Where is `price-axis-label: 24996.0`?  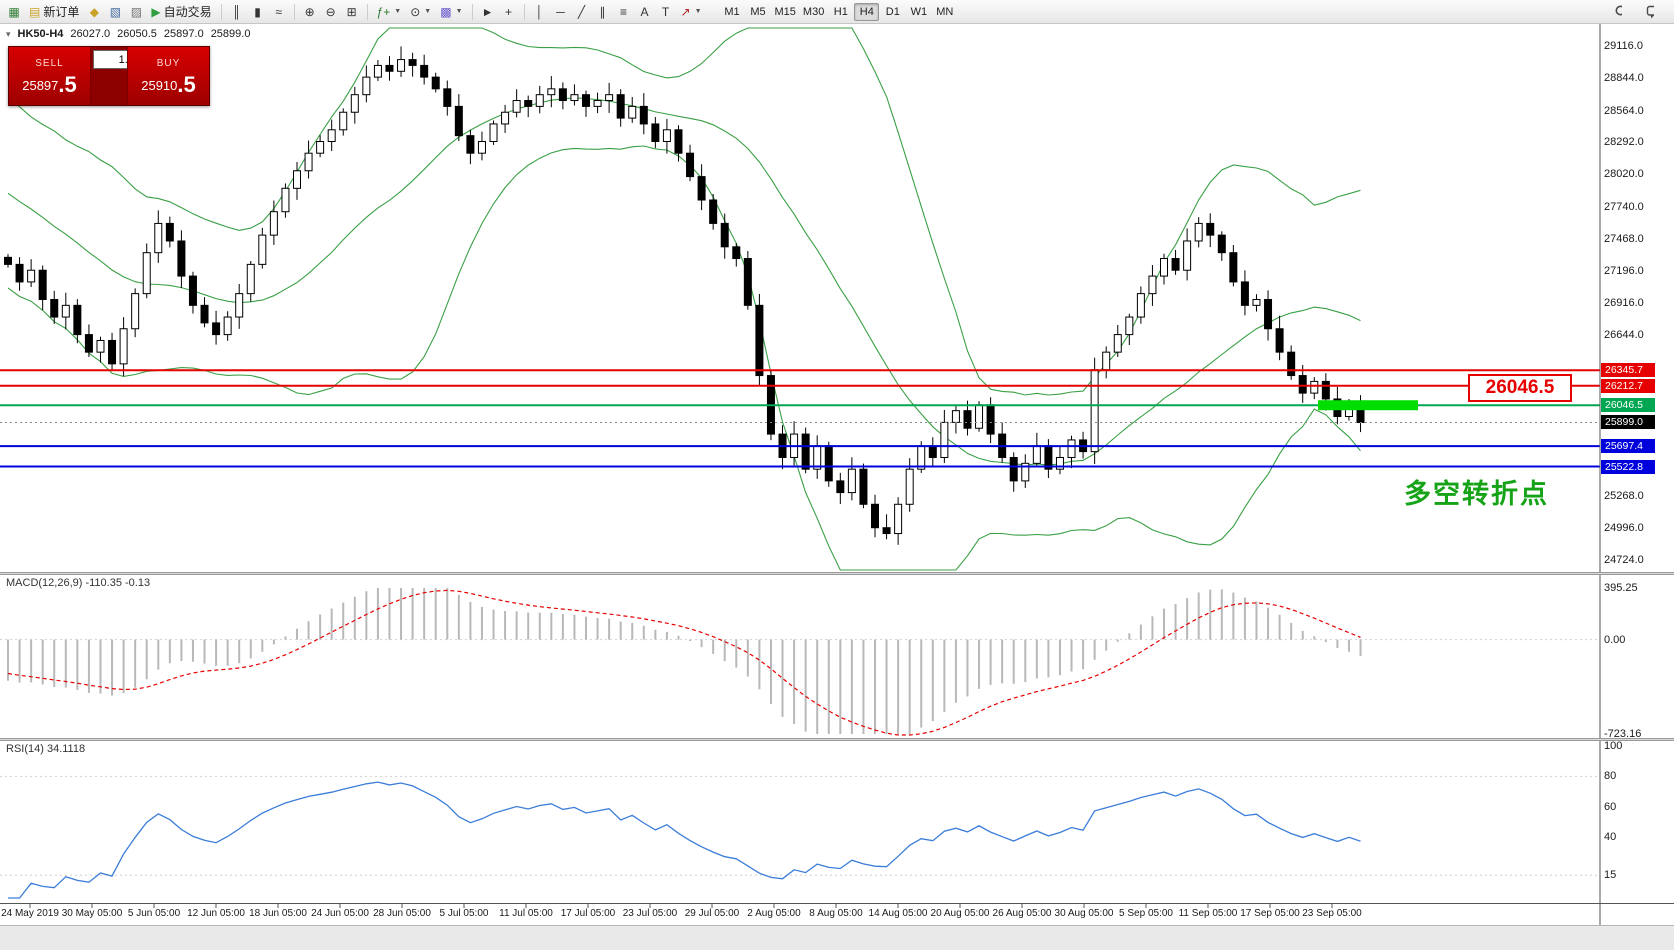 price-axis-label: 24996.0 is located at coordinates (1624, 528).